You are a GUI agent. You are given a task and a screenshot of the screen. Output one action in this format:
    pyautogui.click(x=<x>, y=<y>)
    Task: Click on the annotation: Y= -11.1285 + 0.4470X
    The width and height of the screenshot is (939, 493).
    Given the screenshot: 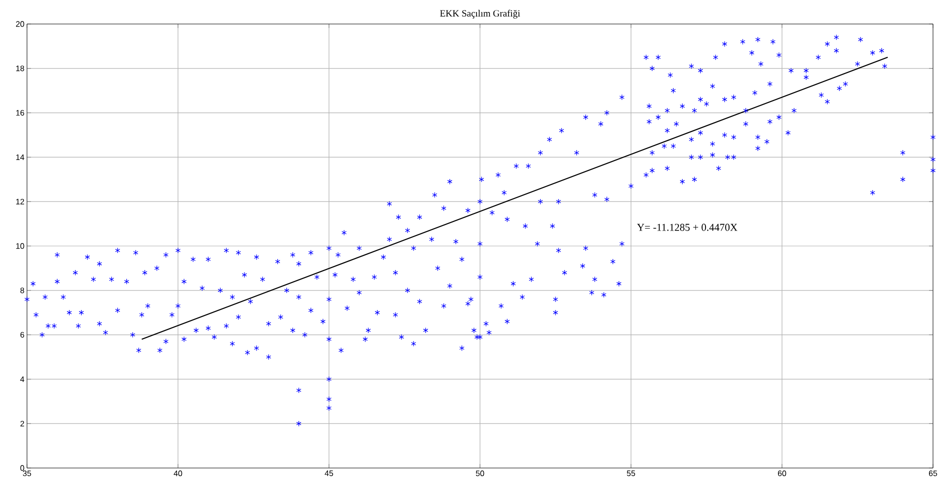 What is the action you would take?
    pyautogui.click(x=687, y=227)
    